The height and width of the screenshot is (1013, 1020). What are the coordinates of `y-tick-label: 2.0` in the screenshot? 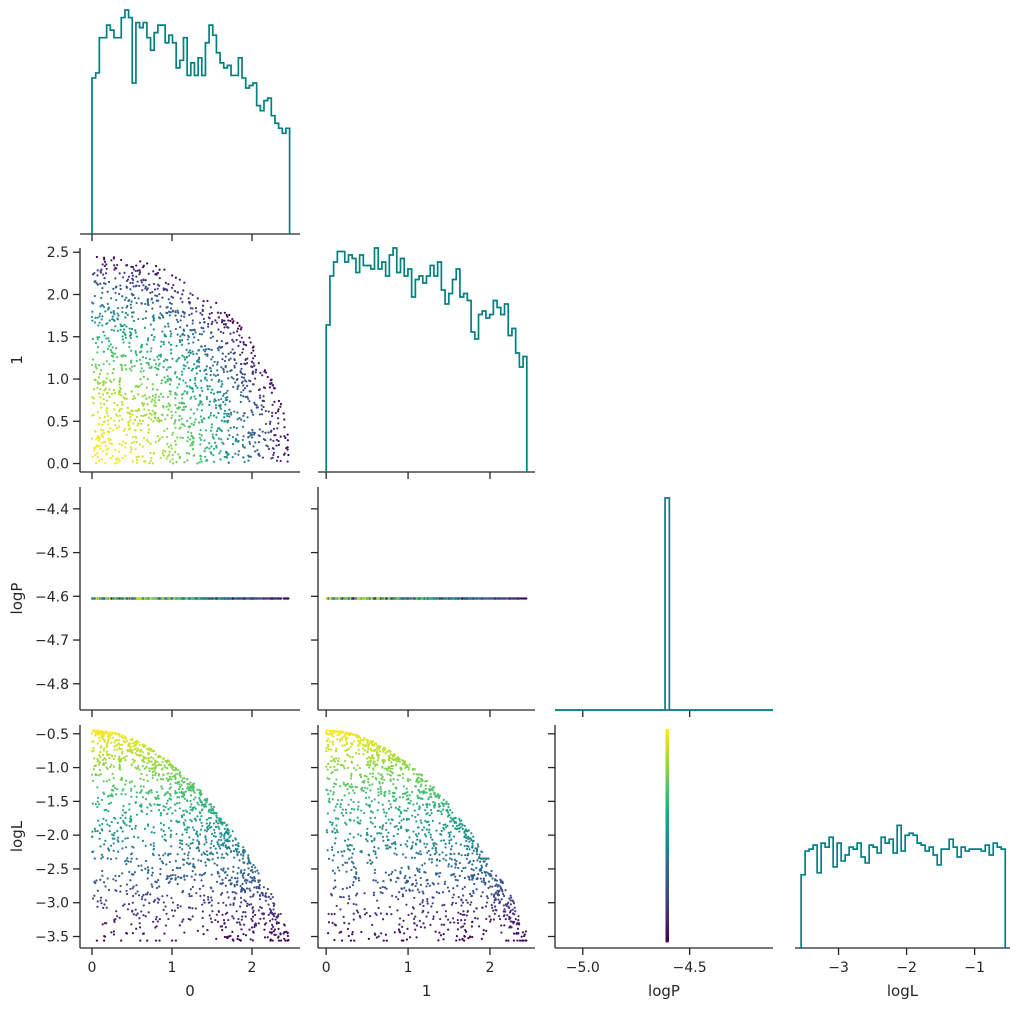 It's located at (58, 295).